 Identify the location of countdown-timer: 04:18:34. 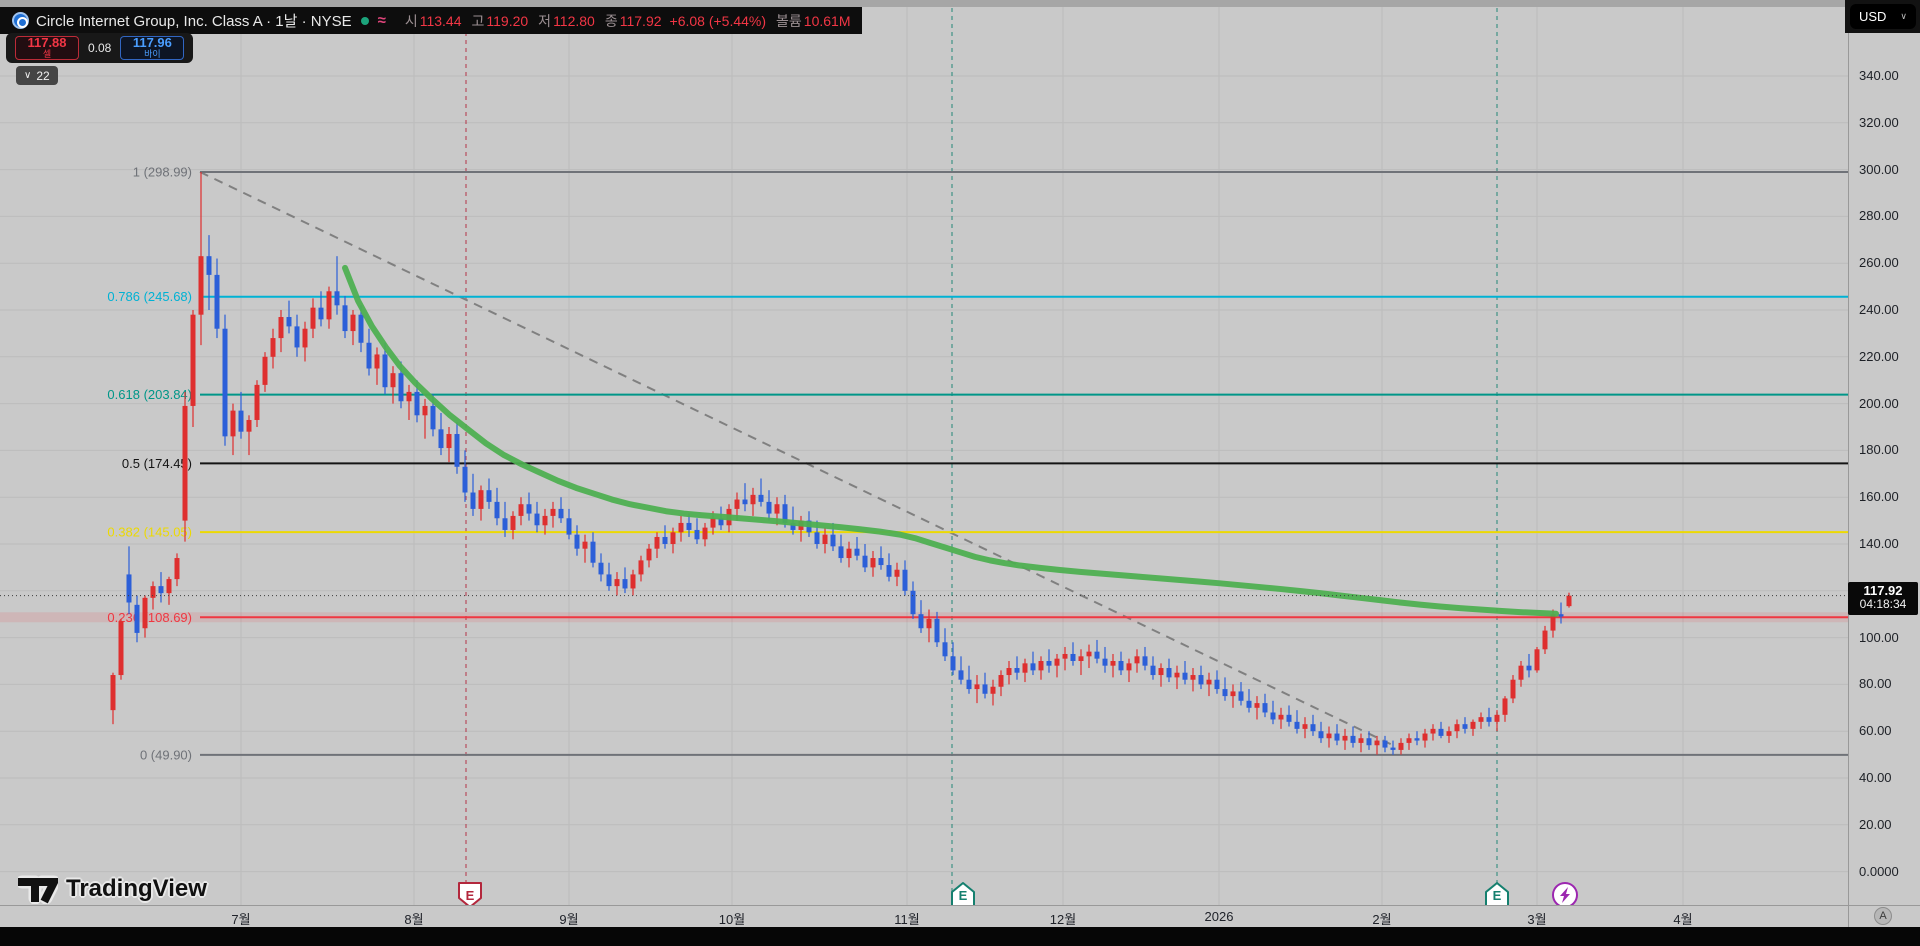
(1883, 603).